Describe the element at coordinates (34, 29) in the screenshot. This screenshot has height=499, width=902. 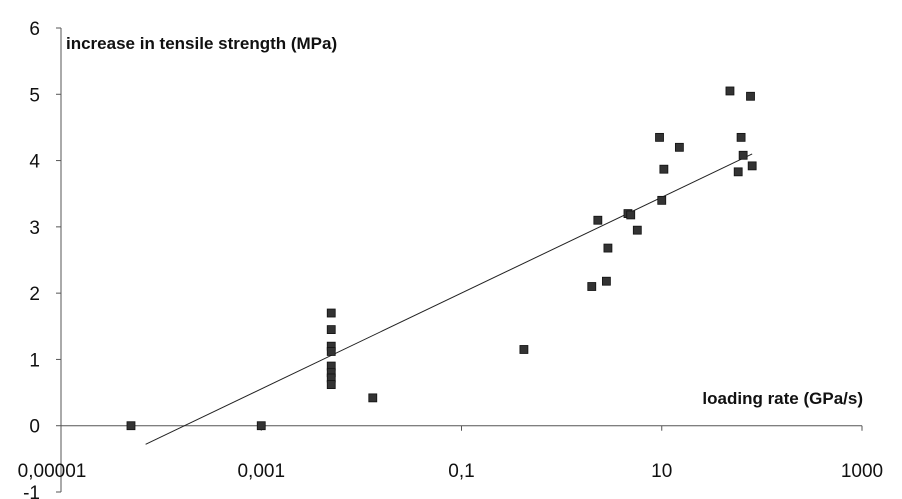
I see `y-tick-label: 6` at that location.